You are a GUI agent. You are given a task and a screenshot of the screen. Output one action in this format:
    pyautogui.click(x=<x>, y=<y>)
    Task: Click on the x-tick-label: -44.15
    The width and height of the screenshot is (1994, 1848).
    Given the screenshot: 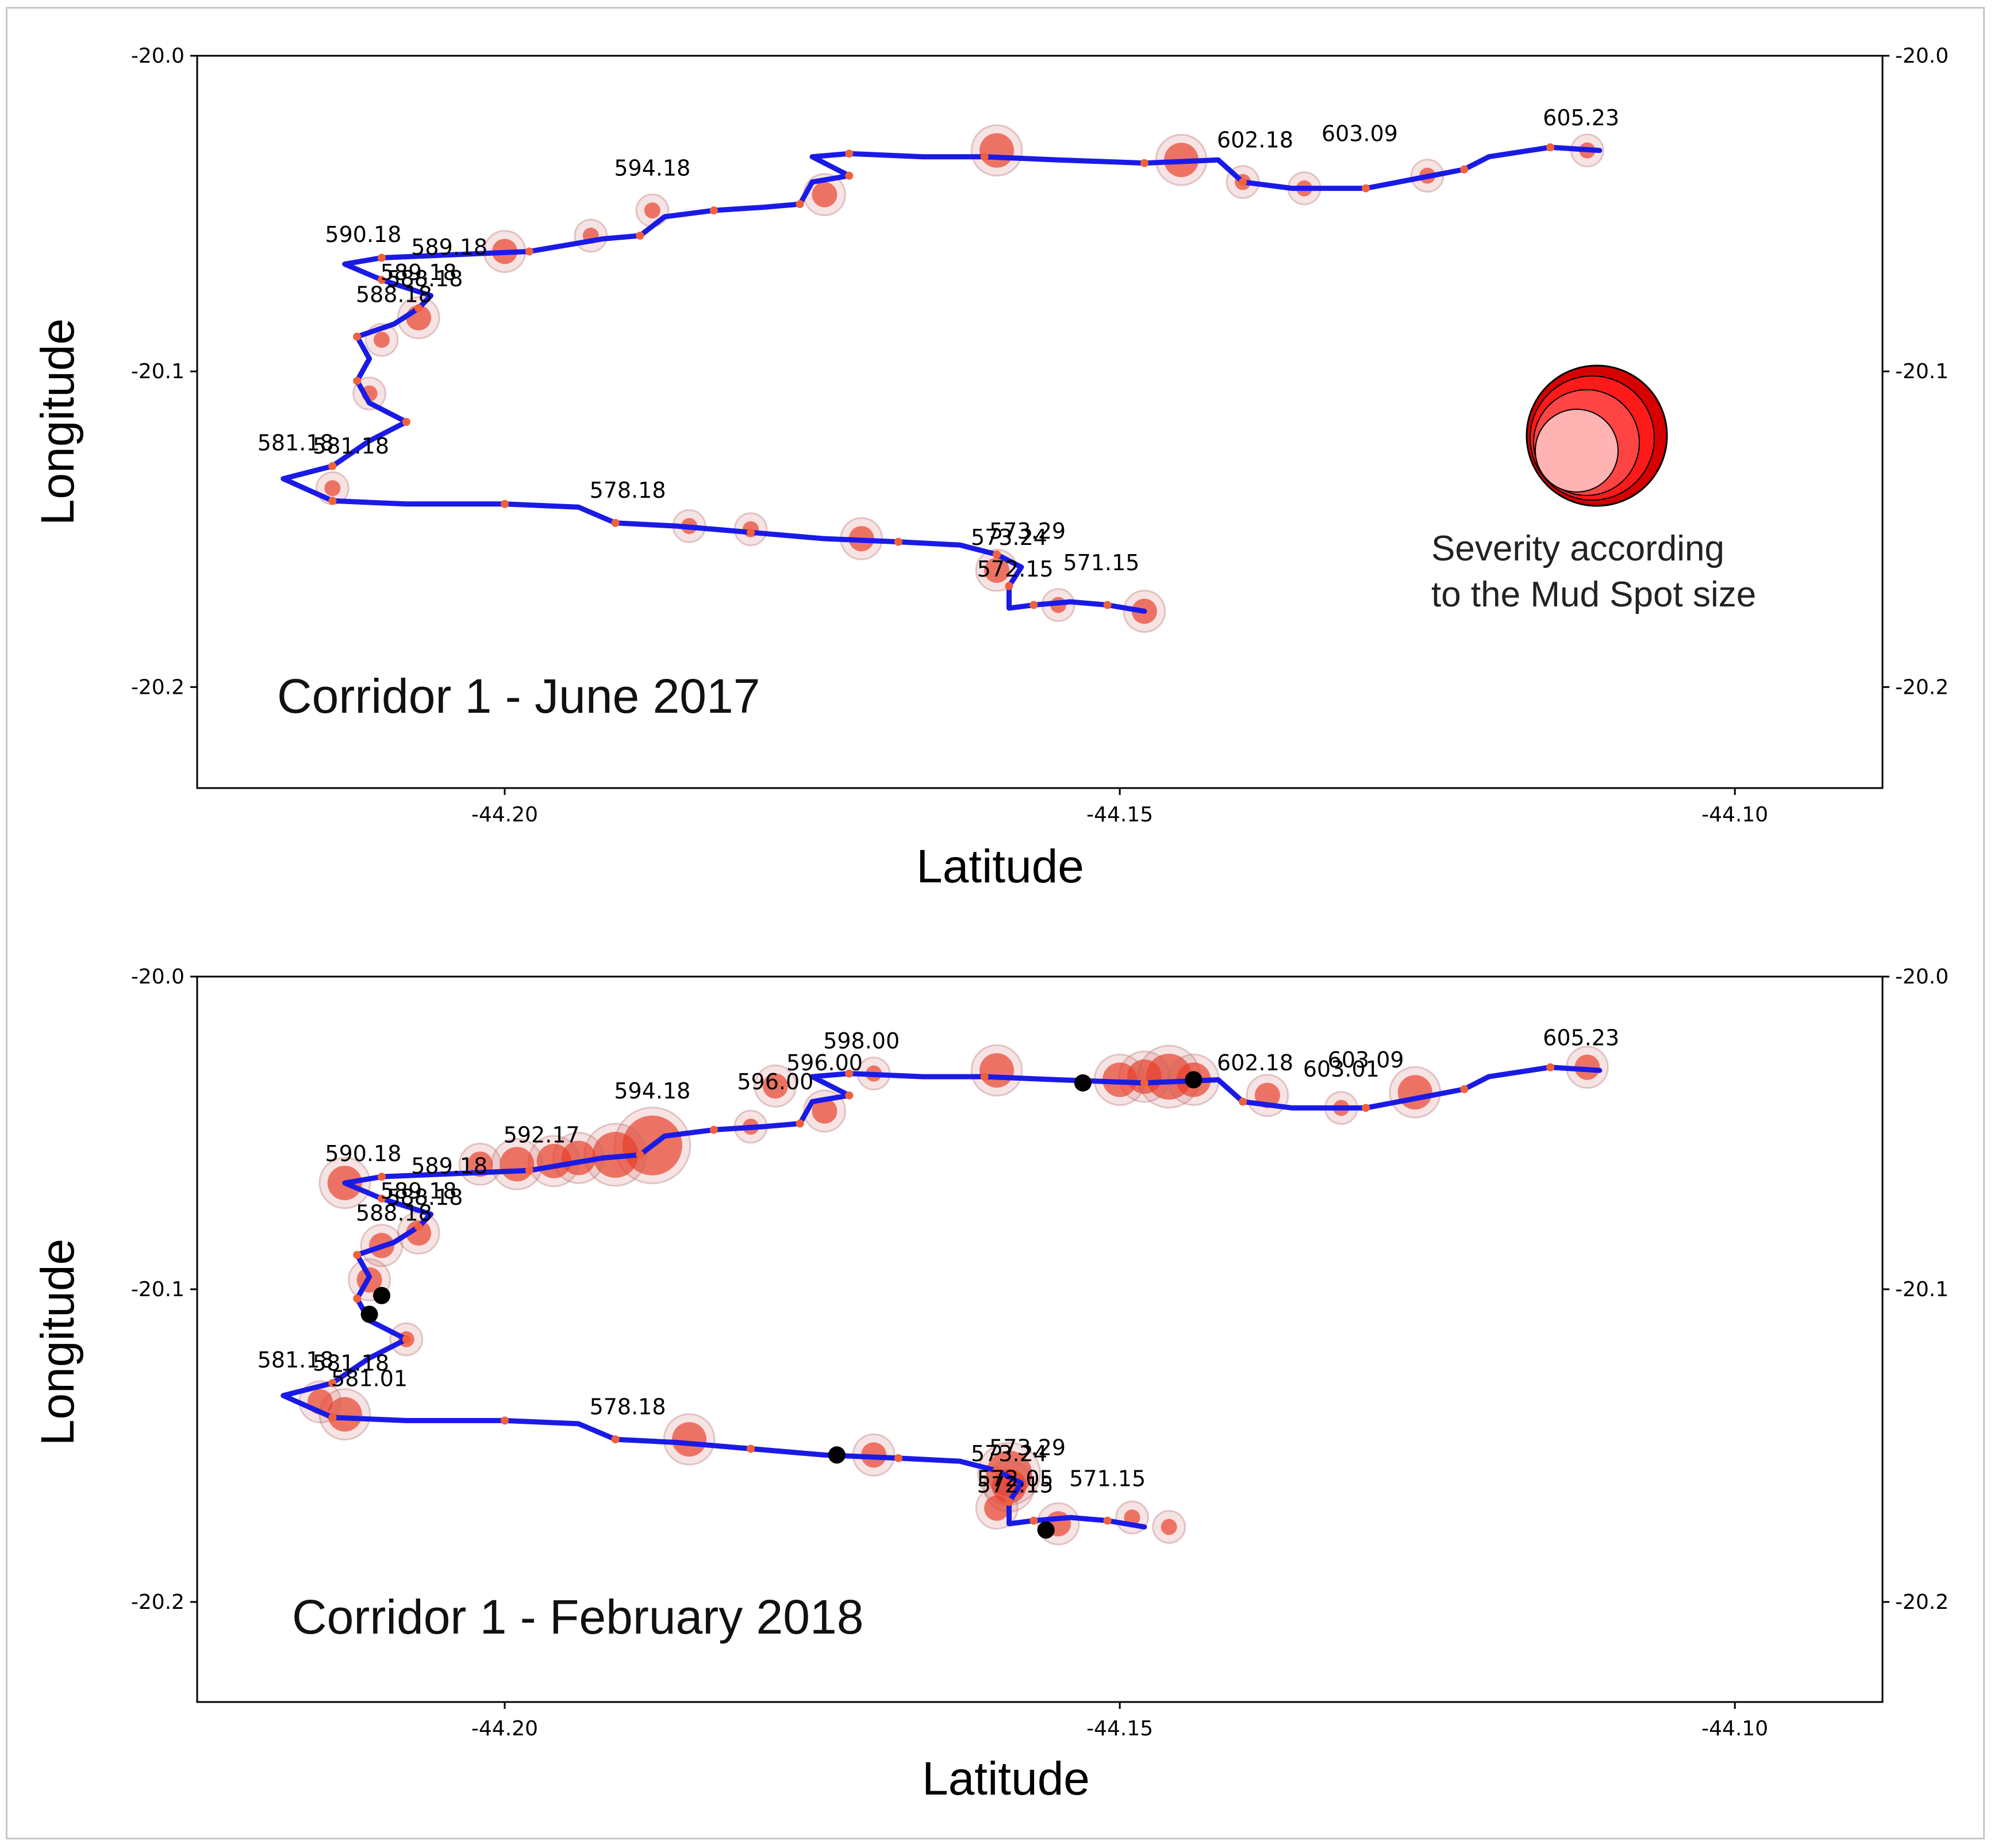 What is the action you would take?
    pyautogui.click(x=1120, y=1729)
    